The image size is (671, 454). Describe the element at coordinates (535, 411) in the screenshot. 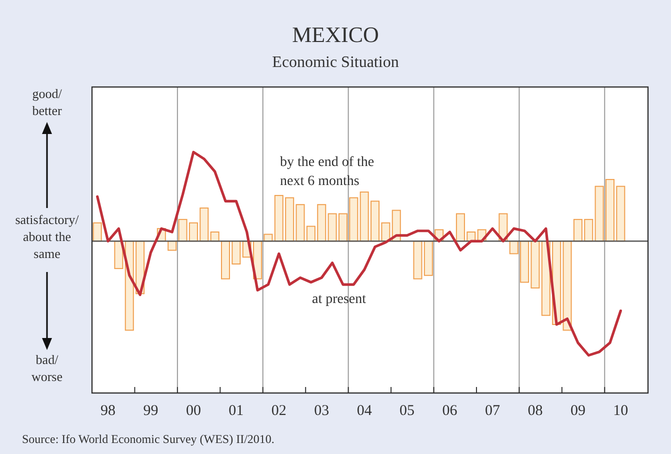

I see `x-tick-label: 08` at that location.